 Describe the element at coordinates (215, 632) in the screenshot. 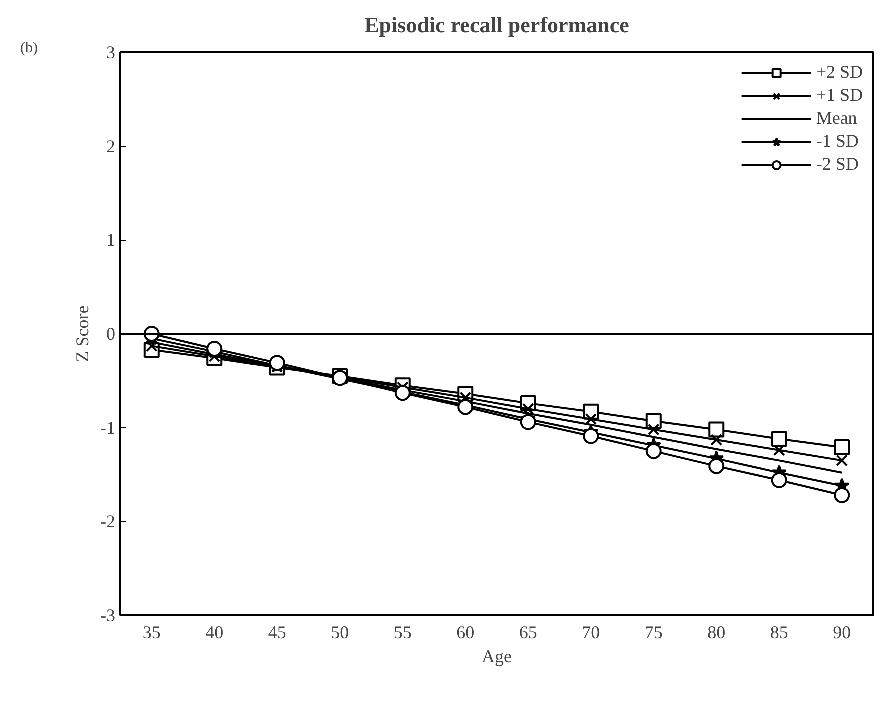

I see `x-tick-label: 40` at that location.